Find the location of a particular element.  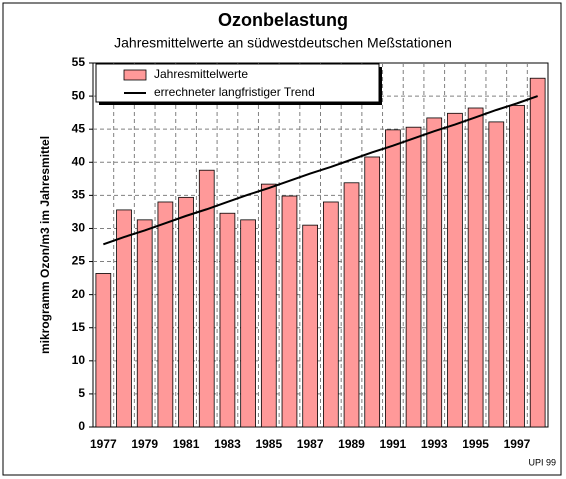

x-tick-label: 1985 is located at coordinates (268, 444).